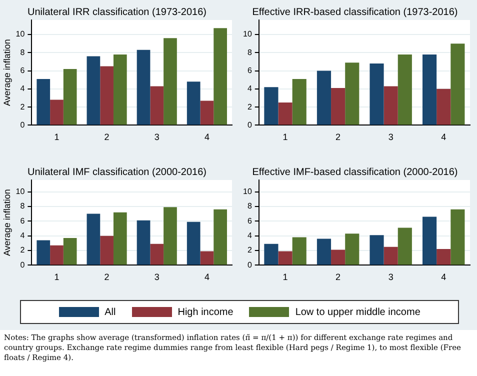  What do you see at coordinates (206, 312) in the screenshot?
I see `legend-label: High income` at bounding box center [206, 312].